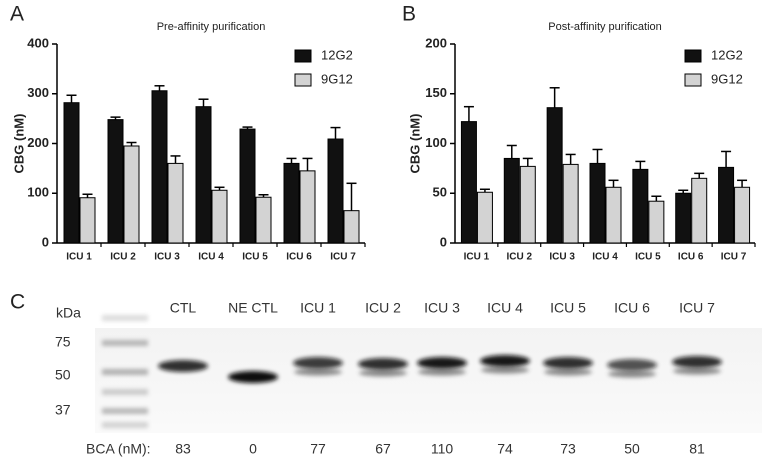  I want to click on unit-label: kDa, so click(68, 313).